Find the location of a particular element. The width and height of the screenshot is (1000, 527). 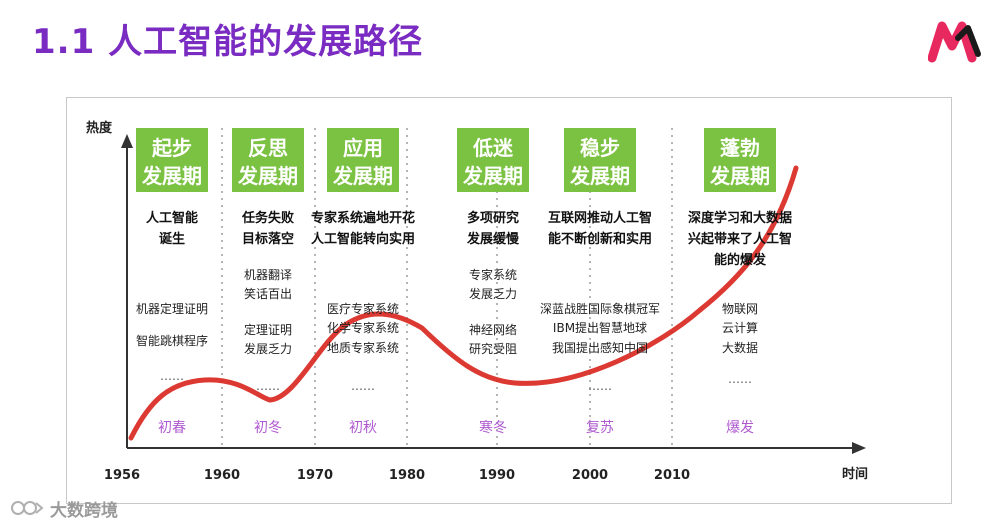

x-axis-tick-label: 1980 is located at coordinates (407, 475).